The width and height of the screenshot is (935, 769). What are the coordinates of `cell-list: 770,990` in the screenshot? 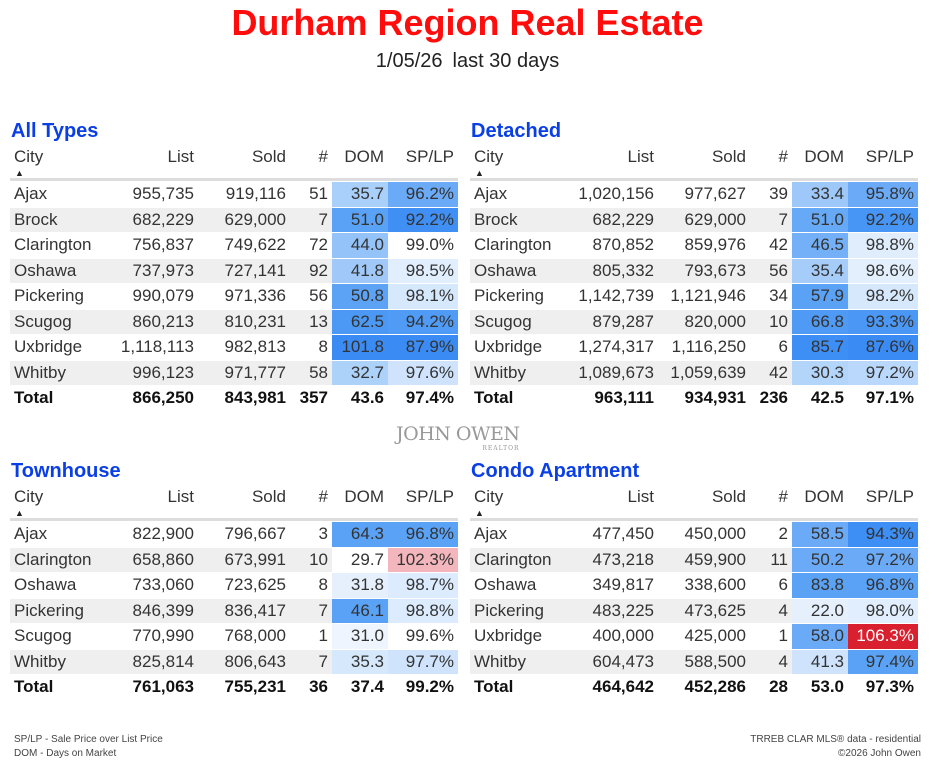 It's located at (163, 636).